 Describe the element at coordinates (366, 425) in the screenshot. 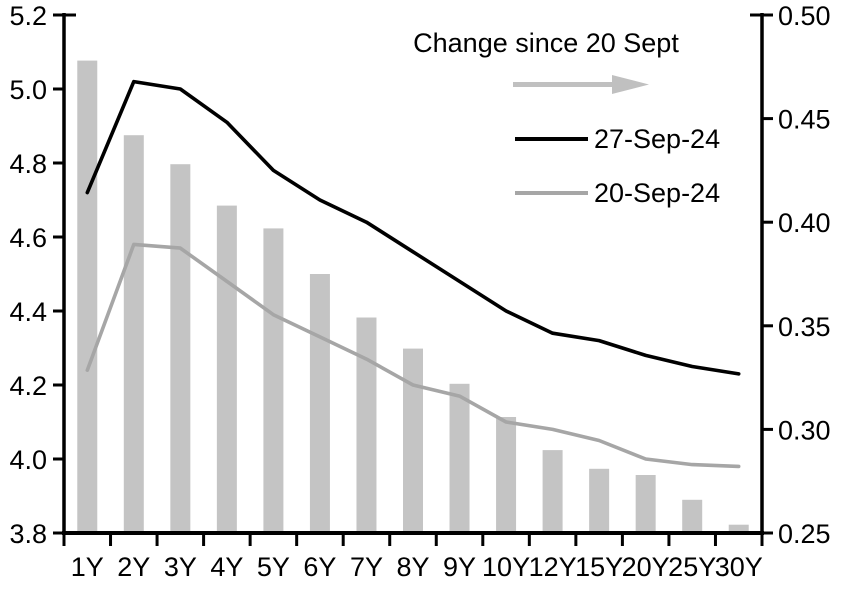

I see `bar-7Y` at that location.